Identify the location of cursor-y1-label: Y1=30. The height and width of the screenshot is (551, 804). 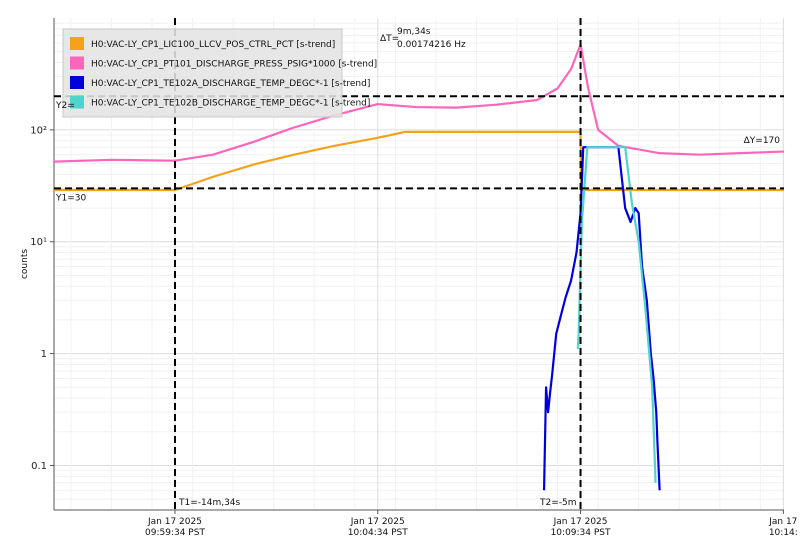
(70, 198).